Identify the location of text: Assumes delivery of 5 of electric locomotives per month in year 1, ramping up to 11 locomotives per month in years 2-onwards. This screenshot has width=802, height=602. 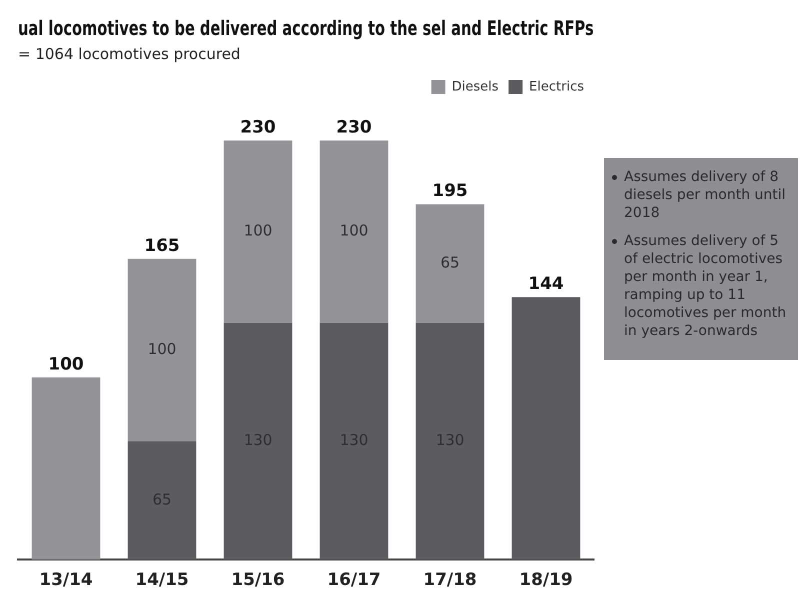
(706, 286).